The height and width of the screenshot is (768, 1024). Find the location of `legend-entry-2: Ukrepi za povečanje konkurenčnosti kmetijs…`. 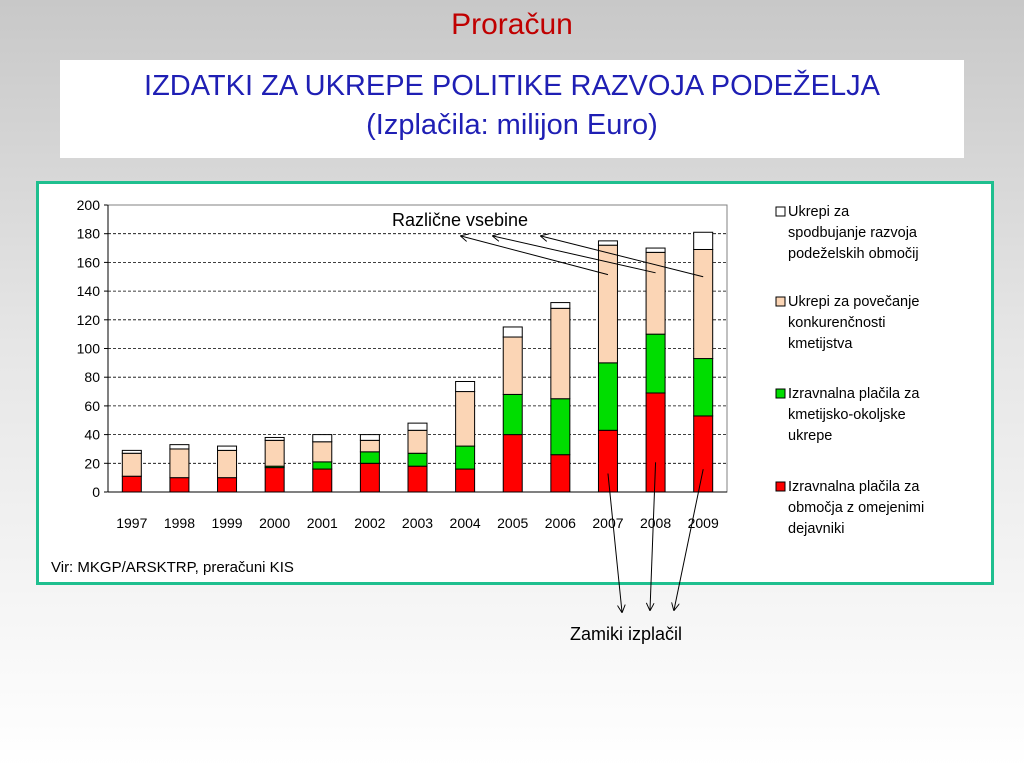

legend-entry-2: Ukrepi za povečanje konkurenčnosti kmetijs… is located at coordinates (847, 323).